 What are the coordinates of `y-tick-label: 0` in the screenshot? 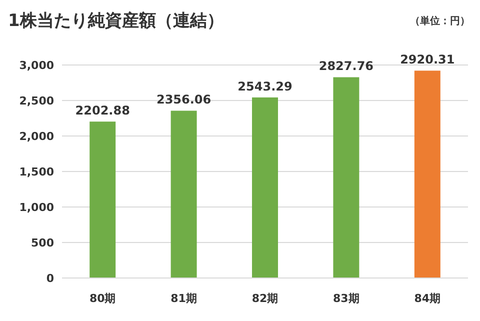 It's located at (50, 278).